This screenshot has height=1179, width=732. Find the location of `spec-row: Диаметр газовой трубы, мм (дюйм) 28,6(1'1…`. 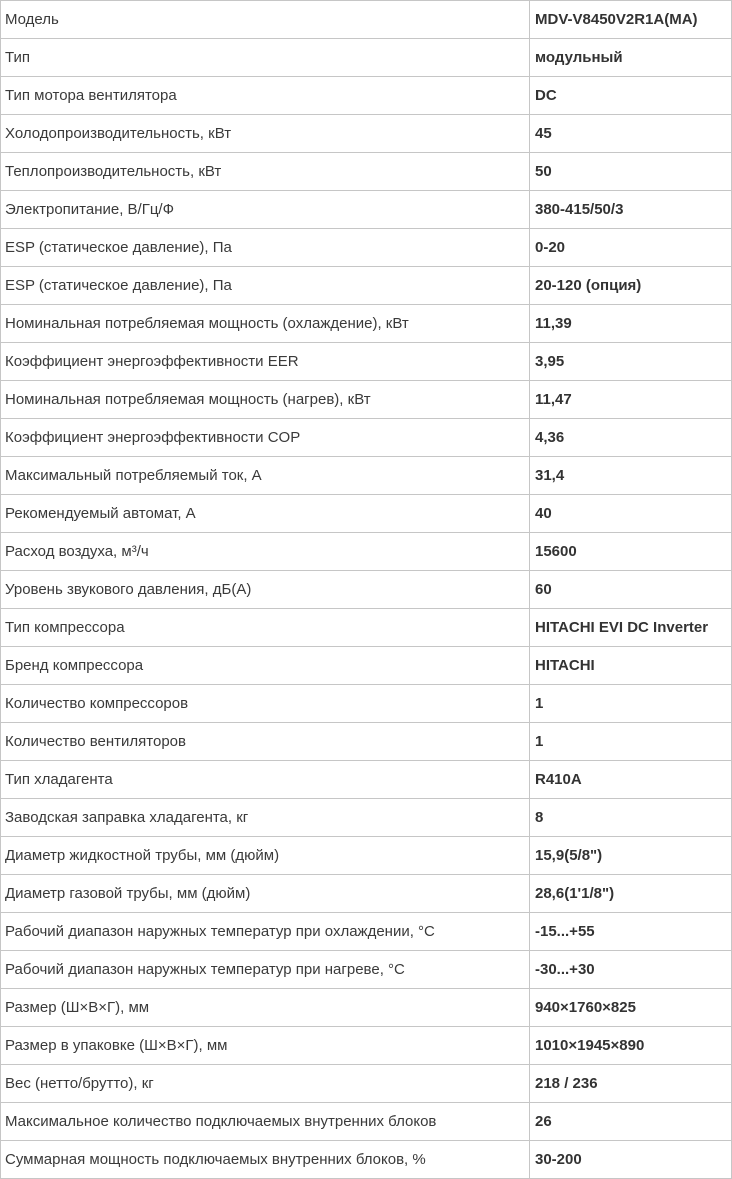

spec-row: Диаметр газовой трубы, мм (дюйм) 28,6(1'1… is located at coordinates (366, 893).